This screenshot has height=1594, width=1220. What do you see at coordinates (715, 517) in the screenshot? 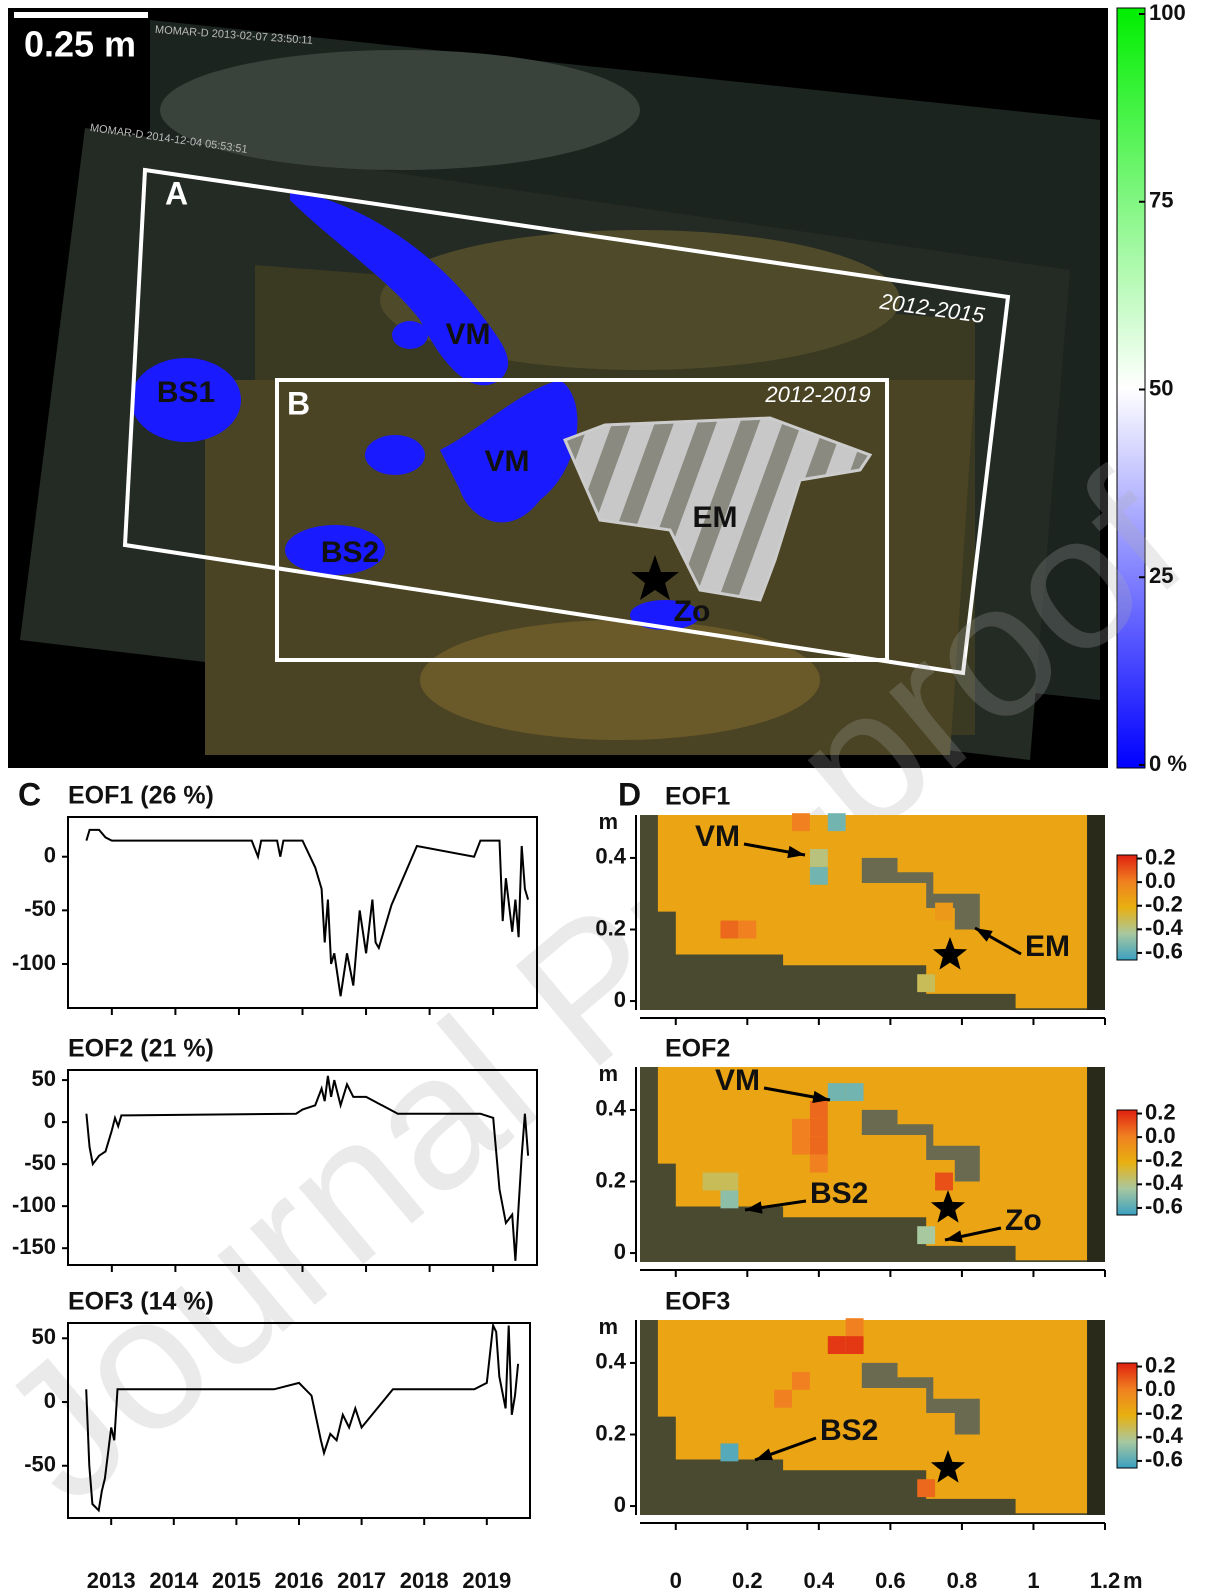
I see `photo-label: EM` at bounding box center [715, 517].